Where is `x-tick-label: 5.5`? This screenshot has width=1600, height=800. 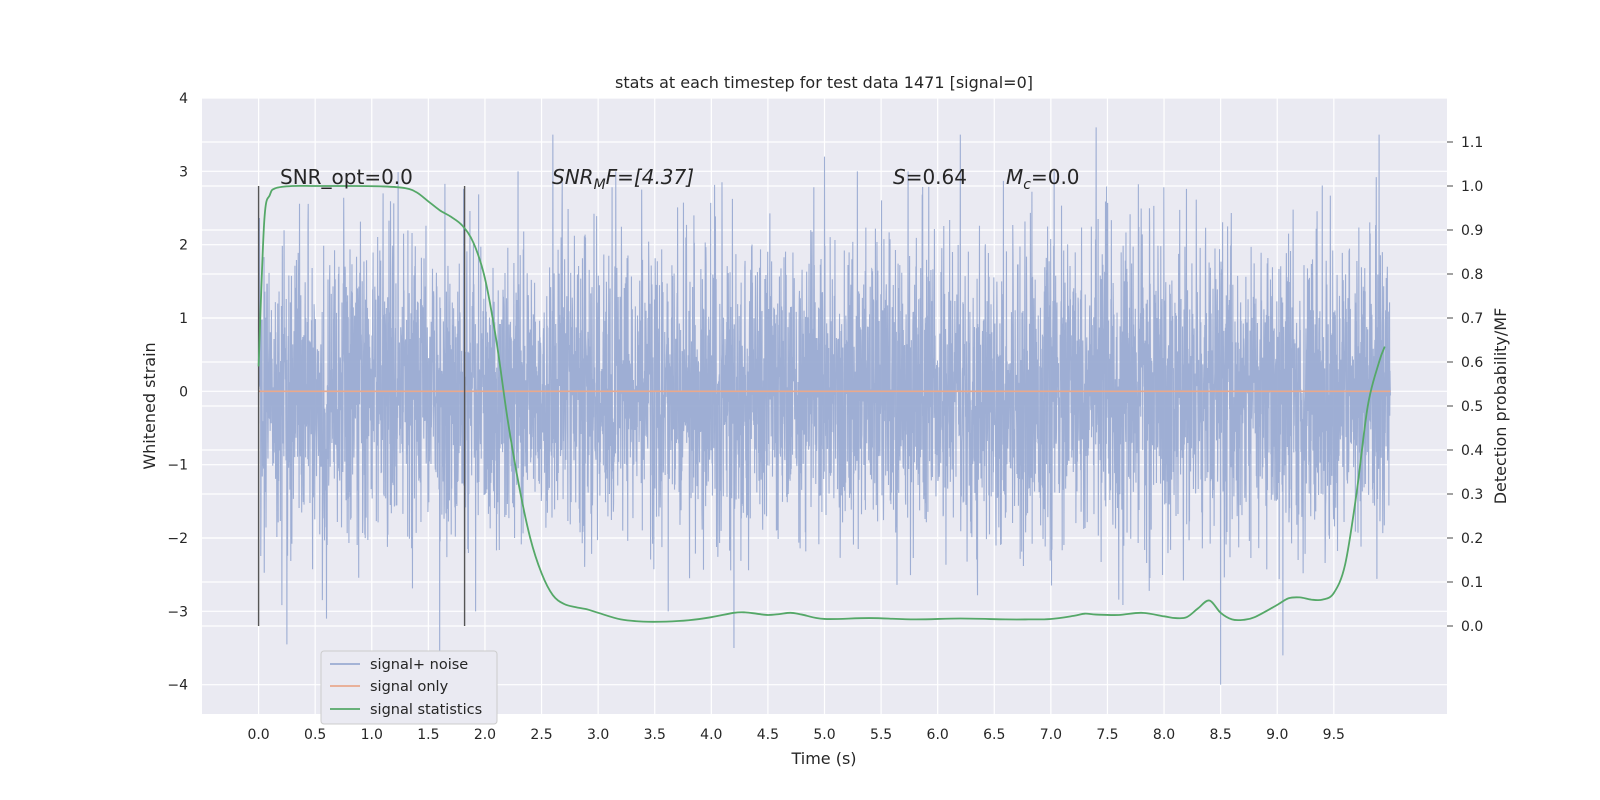
x-tick-label: 5.5 is located at coordinates (881, 735).